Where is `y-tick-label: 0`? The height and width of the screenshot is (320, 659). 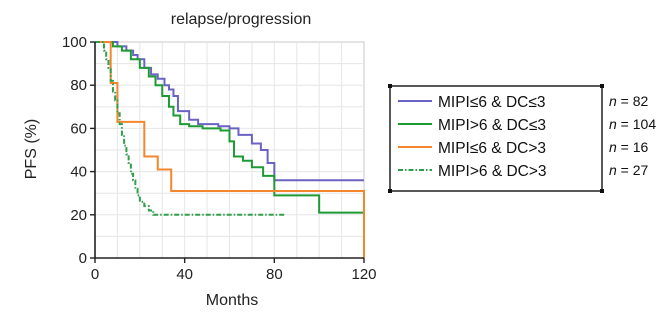
y-tick-label: 0 is located at coordinates (83, 258).